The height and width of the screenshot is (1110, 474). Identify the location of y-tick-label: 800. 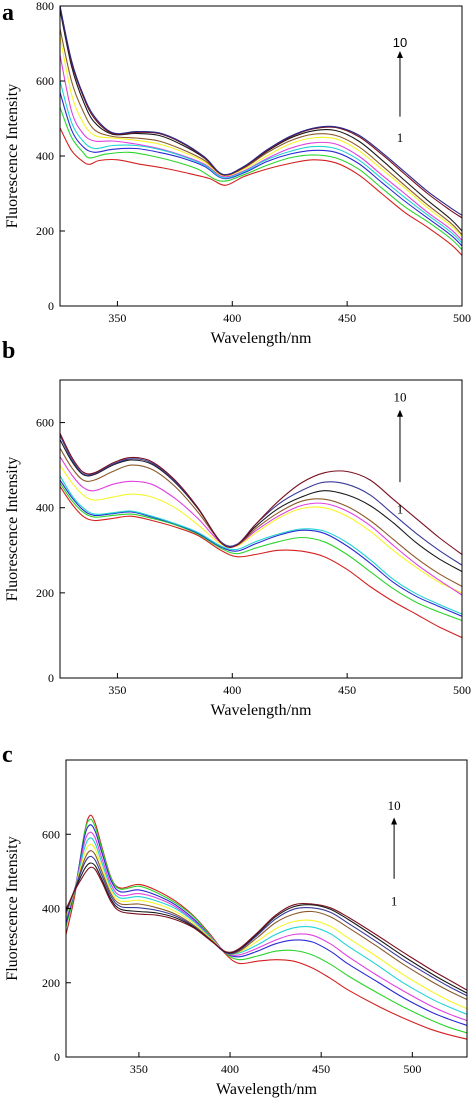
(45, 6).